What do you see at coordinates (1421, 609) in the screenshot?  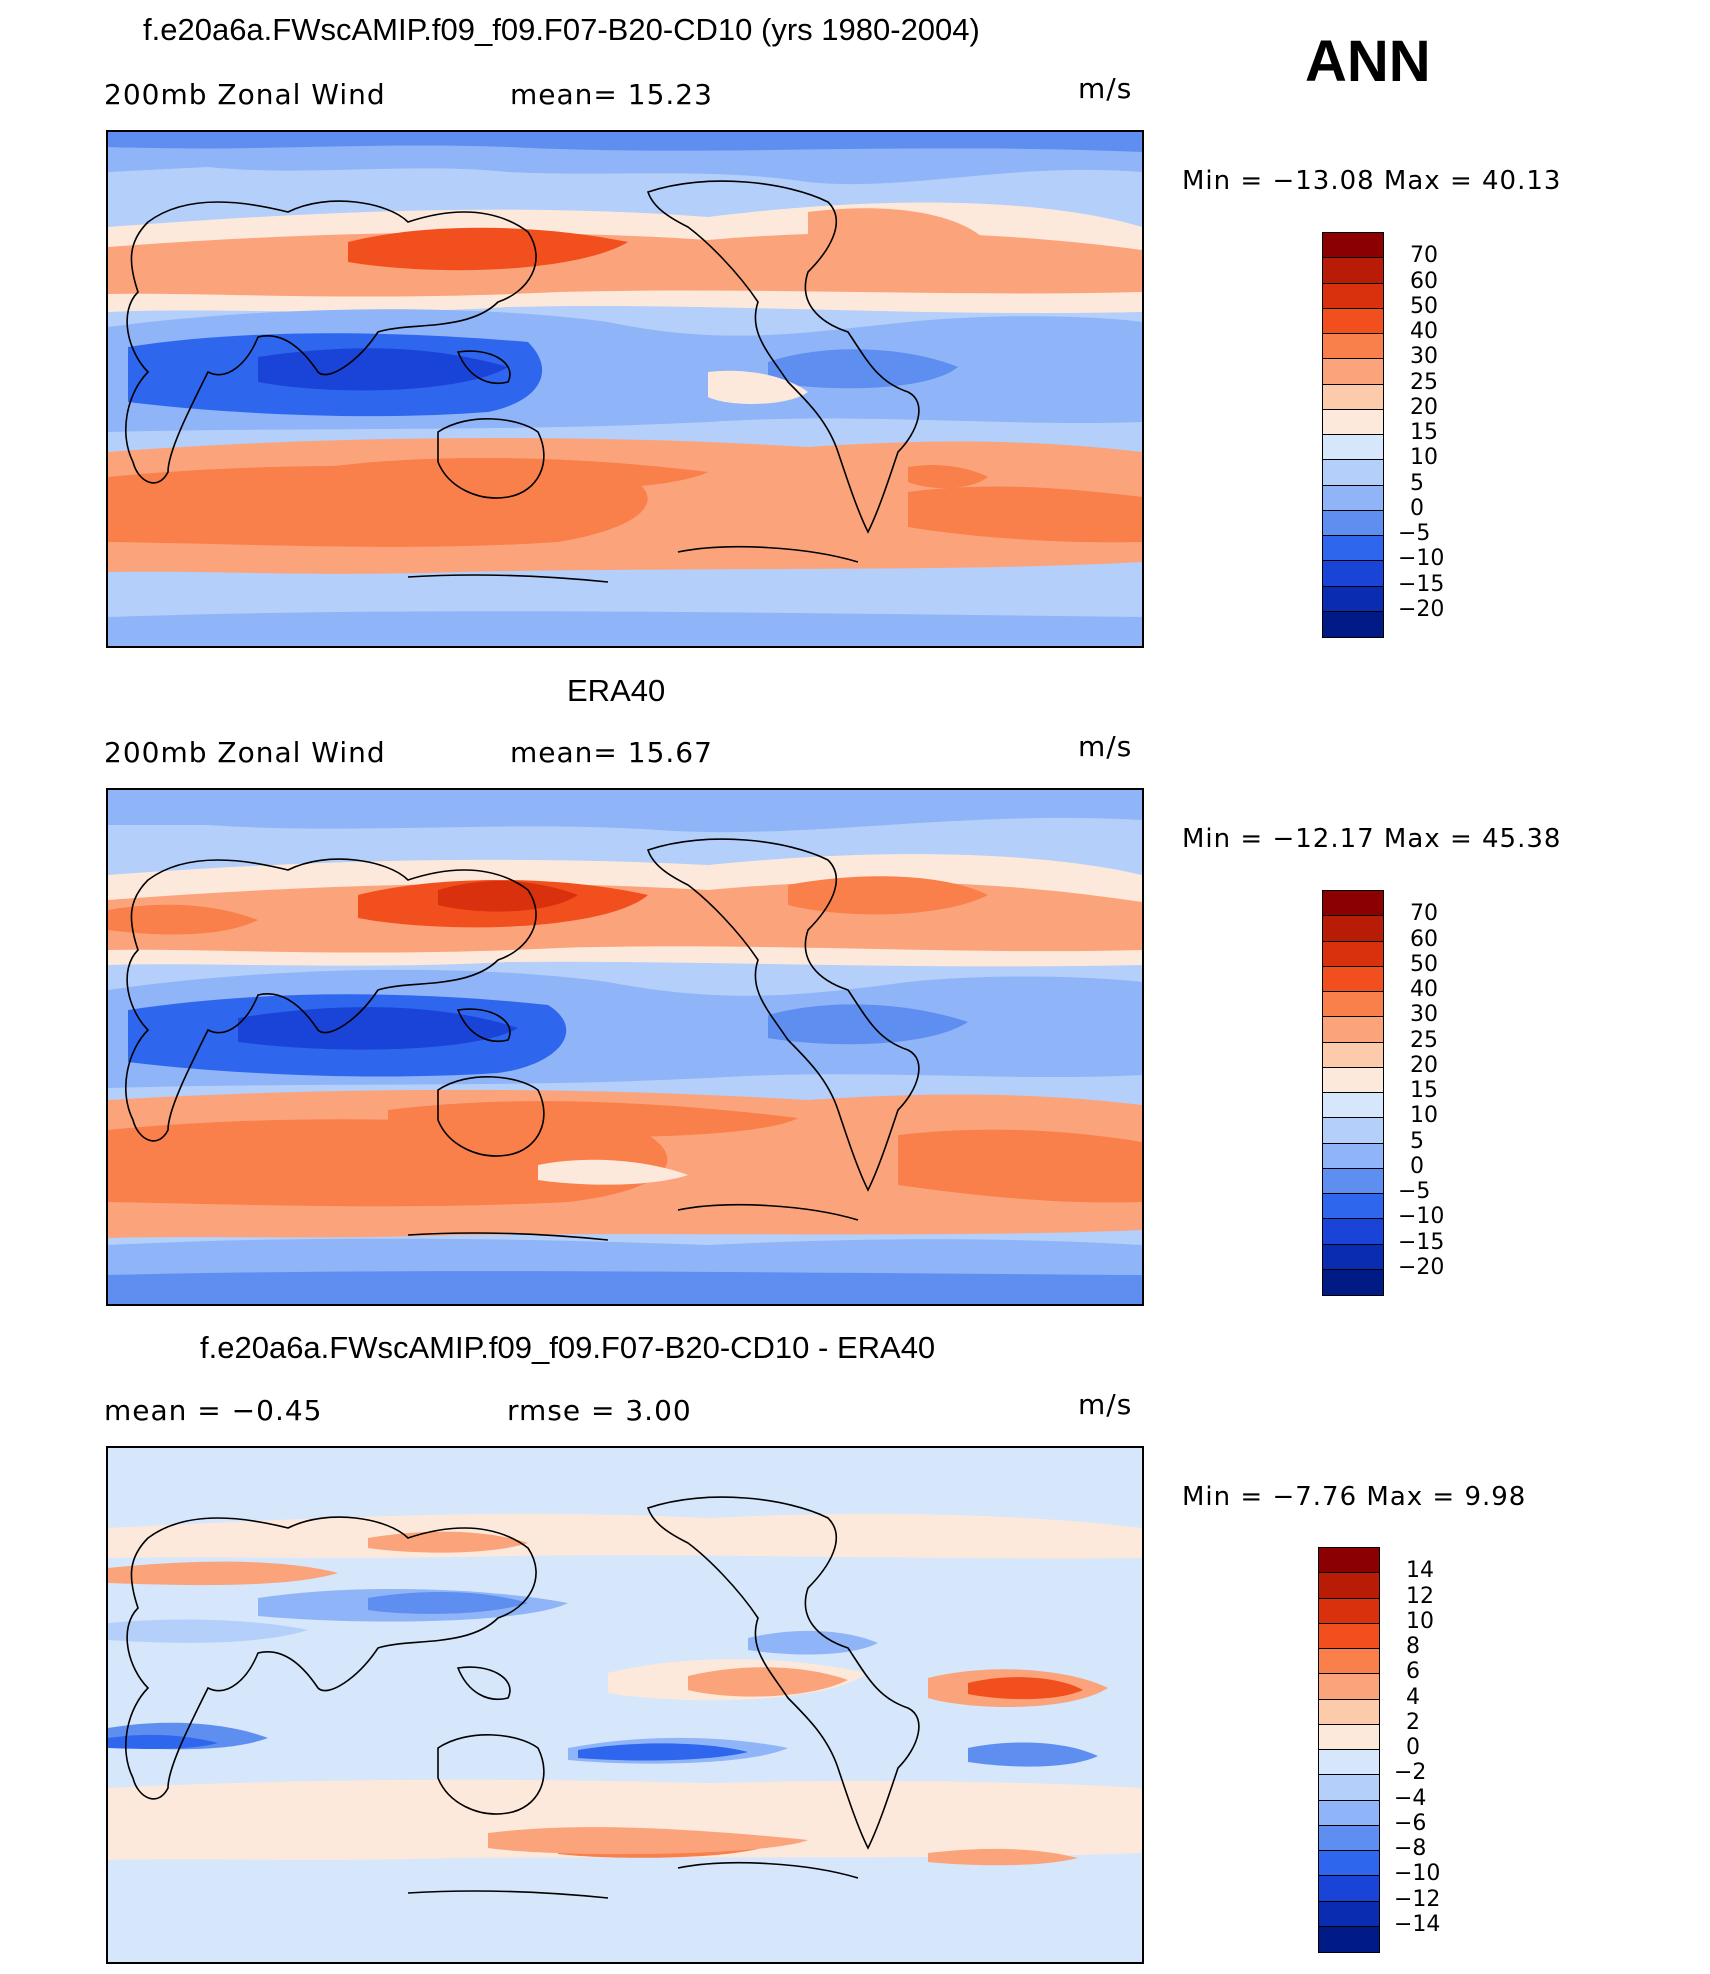 I see `panel-1-colorbar-tick-label: −20` at bounding box center [1421, 609].